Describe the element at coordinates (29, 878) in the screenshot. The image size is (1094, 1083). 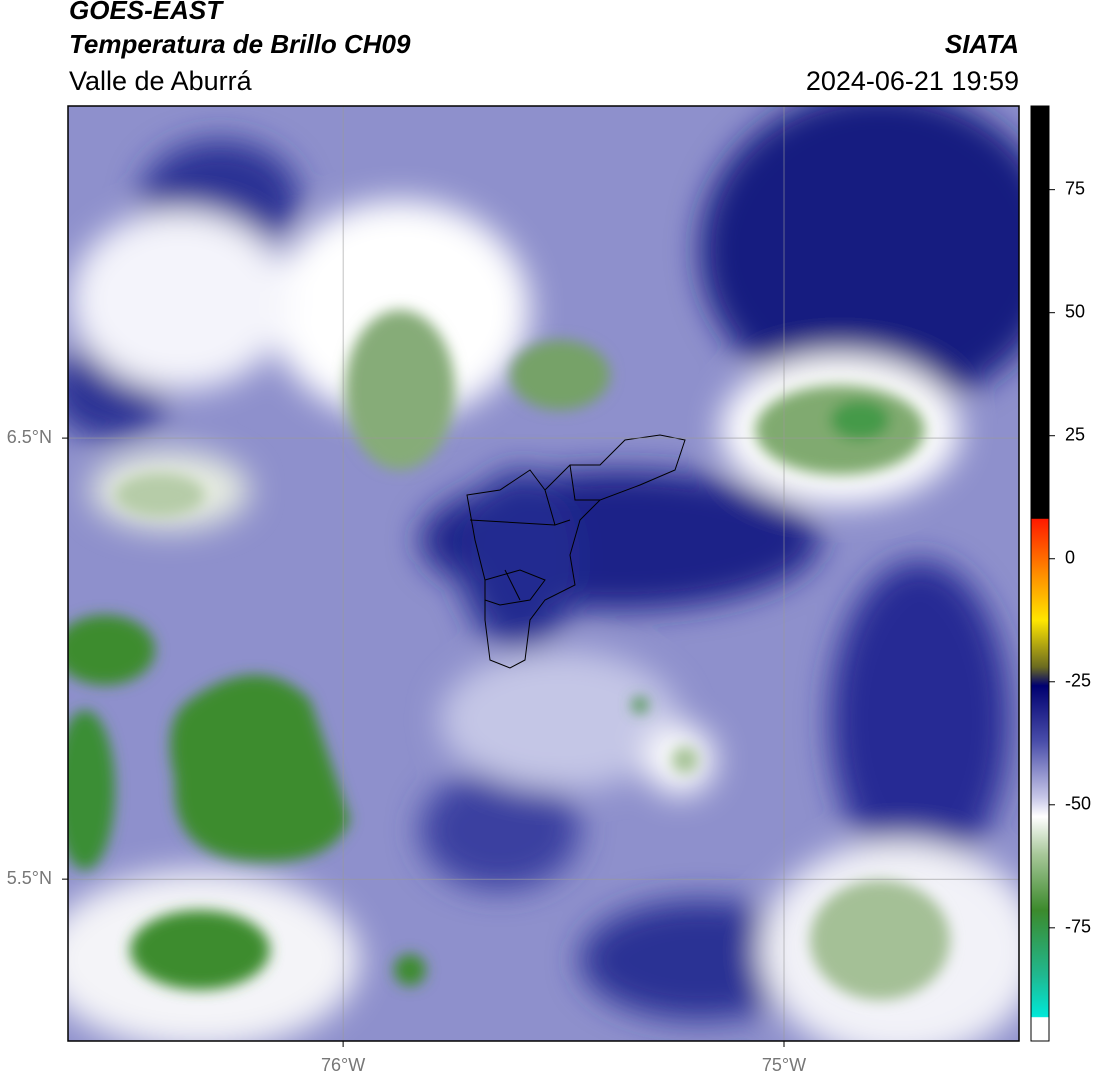
I see `y-tick-label: 5.5°N` at that location.